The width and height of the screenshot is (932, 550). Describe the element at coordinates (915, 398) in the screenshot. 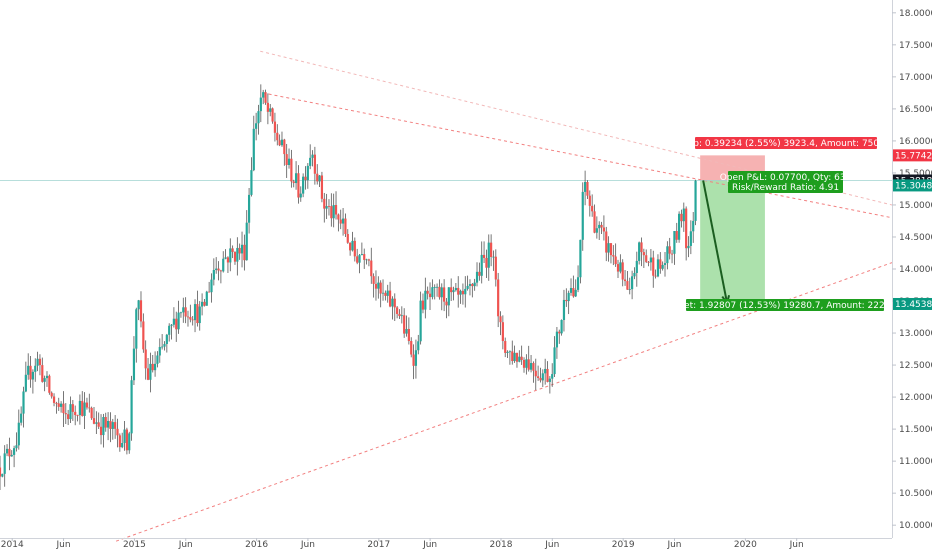

I see `y-tick-label: 12.00000` at that location.